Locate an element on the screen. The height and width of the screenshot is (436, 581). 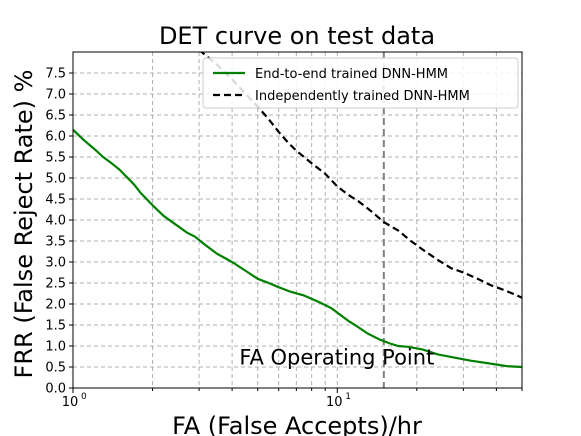
y-tick-label: 6.5 is located at coordinates (55, 116).